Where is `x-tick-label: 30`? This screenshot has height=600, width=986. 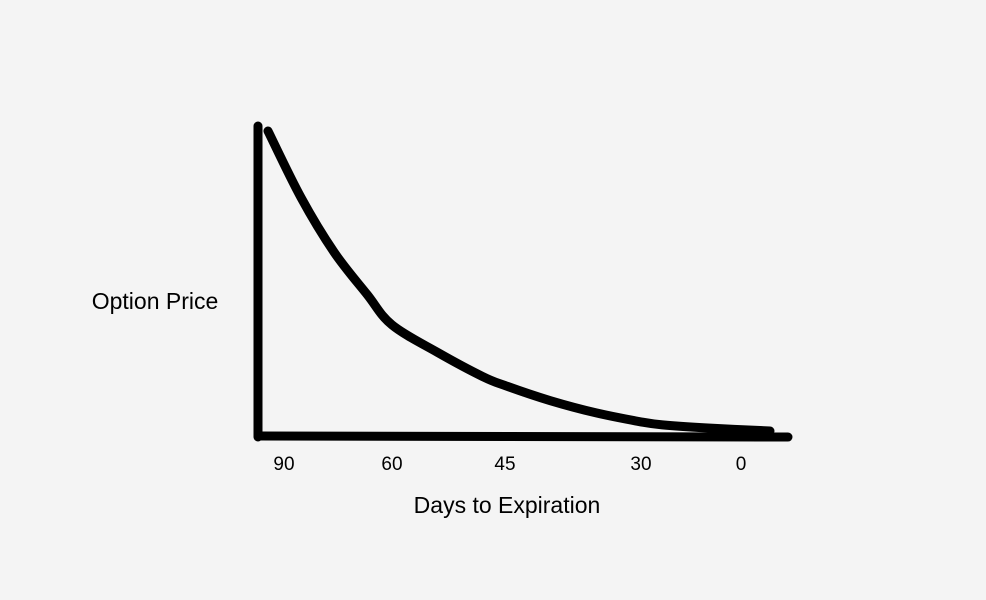
x-tick-label: 30 is located at coordinates (640, 464).